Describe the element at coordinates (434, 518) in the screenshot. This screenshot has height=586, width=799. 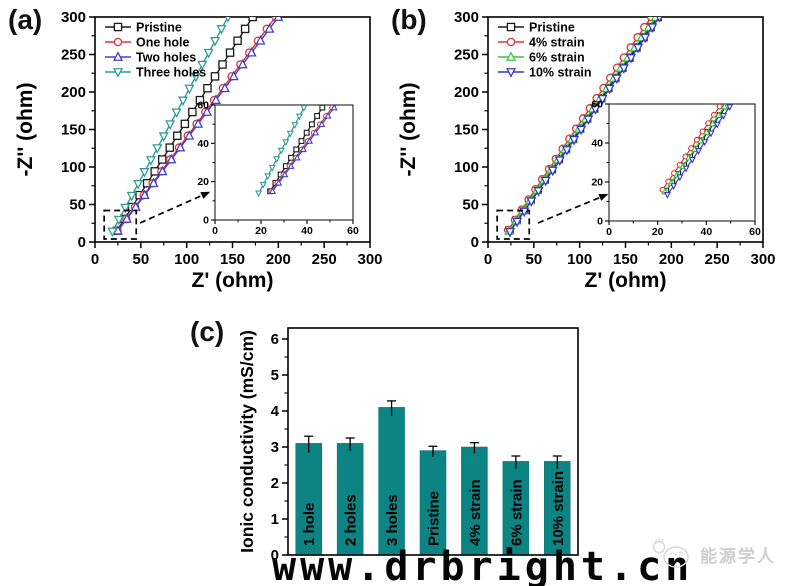
I see `bar-label: Pristine` at that location.